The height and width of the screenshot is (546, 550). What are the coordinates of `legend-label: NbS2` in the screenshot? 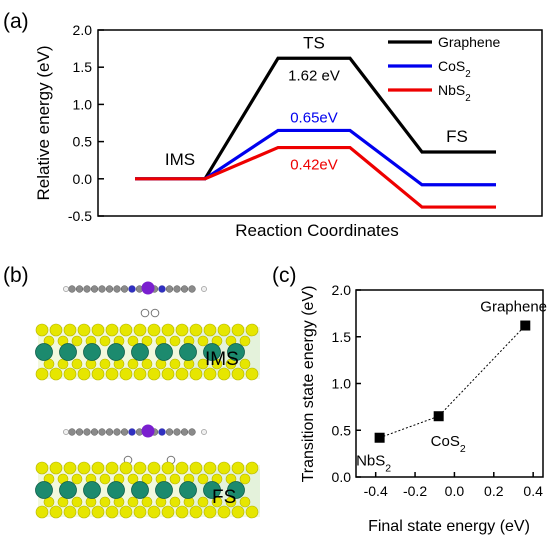 It's located at (454, 93).